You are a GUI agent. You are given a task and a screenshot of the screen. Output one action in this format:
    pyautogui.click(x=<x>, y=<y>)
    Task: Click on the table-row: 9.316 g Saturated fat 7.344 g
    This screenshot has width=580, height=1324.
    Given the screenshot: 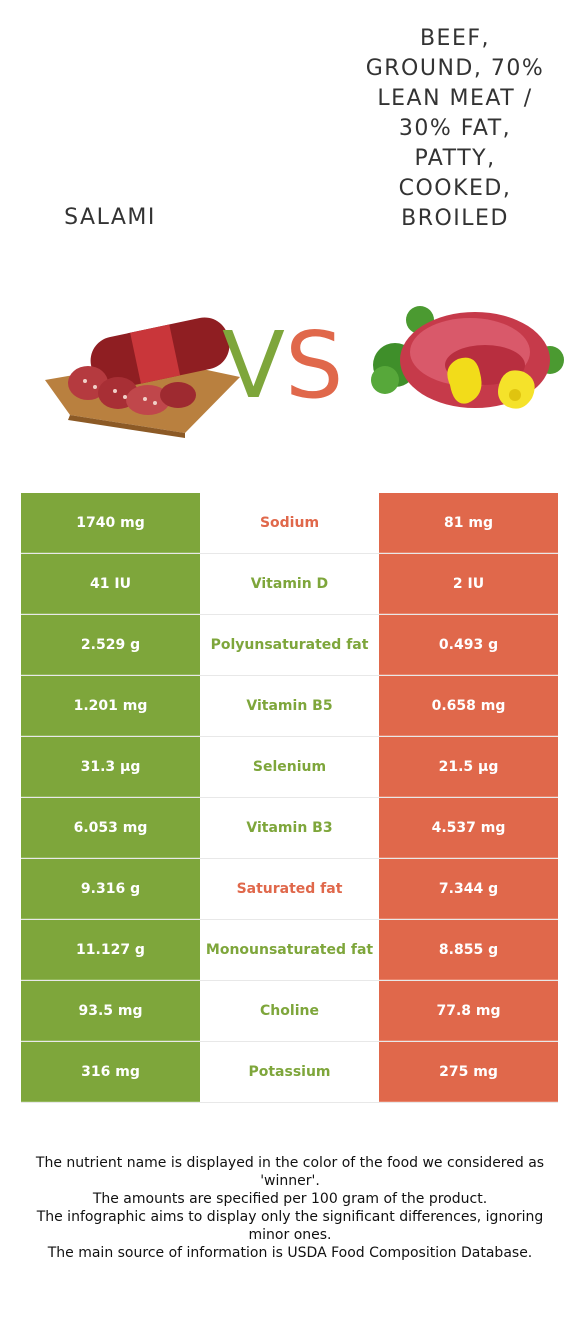 What is the action you would take?
    pyautogui.click(x=289, y=889)
    